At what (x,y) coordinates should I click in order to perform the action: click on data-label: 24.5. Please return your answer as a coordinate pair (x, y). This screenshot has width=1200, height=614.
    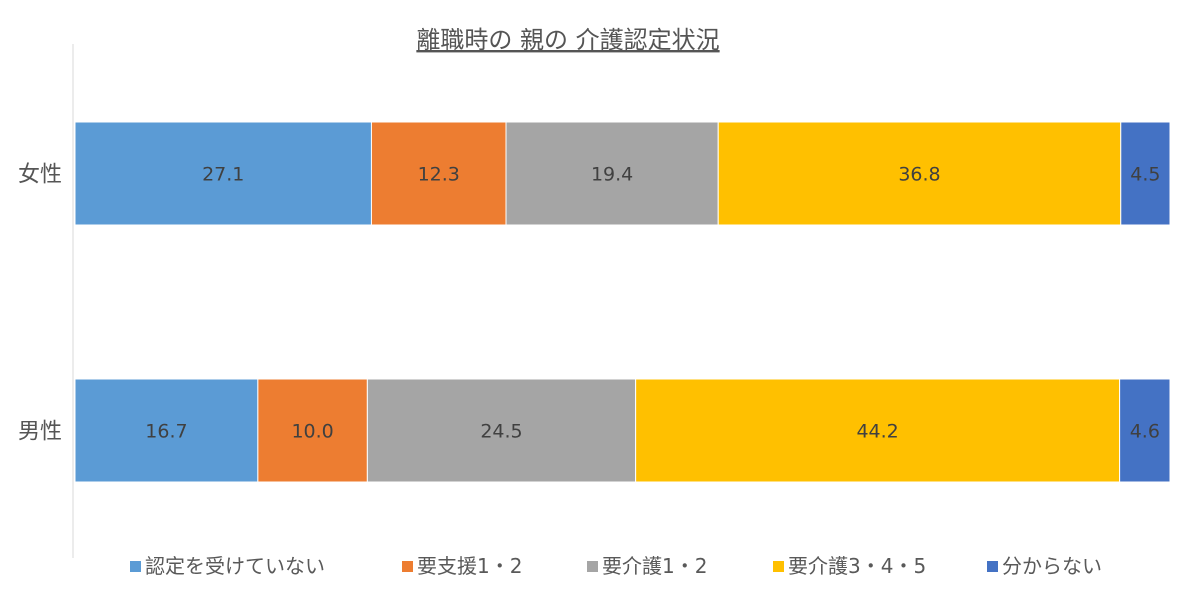
    Looking at the image, I should click on (501, 432).